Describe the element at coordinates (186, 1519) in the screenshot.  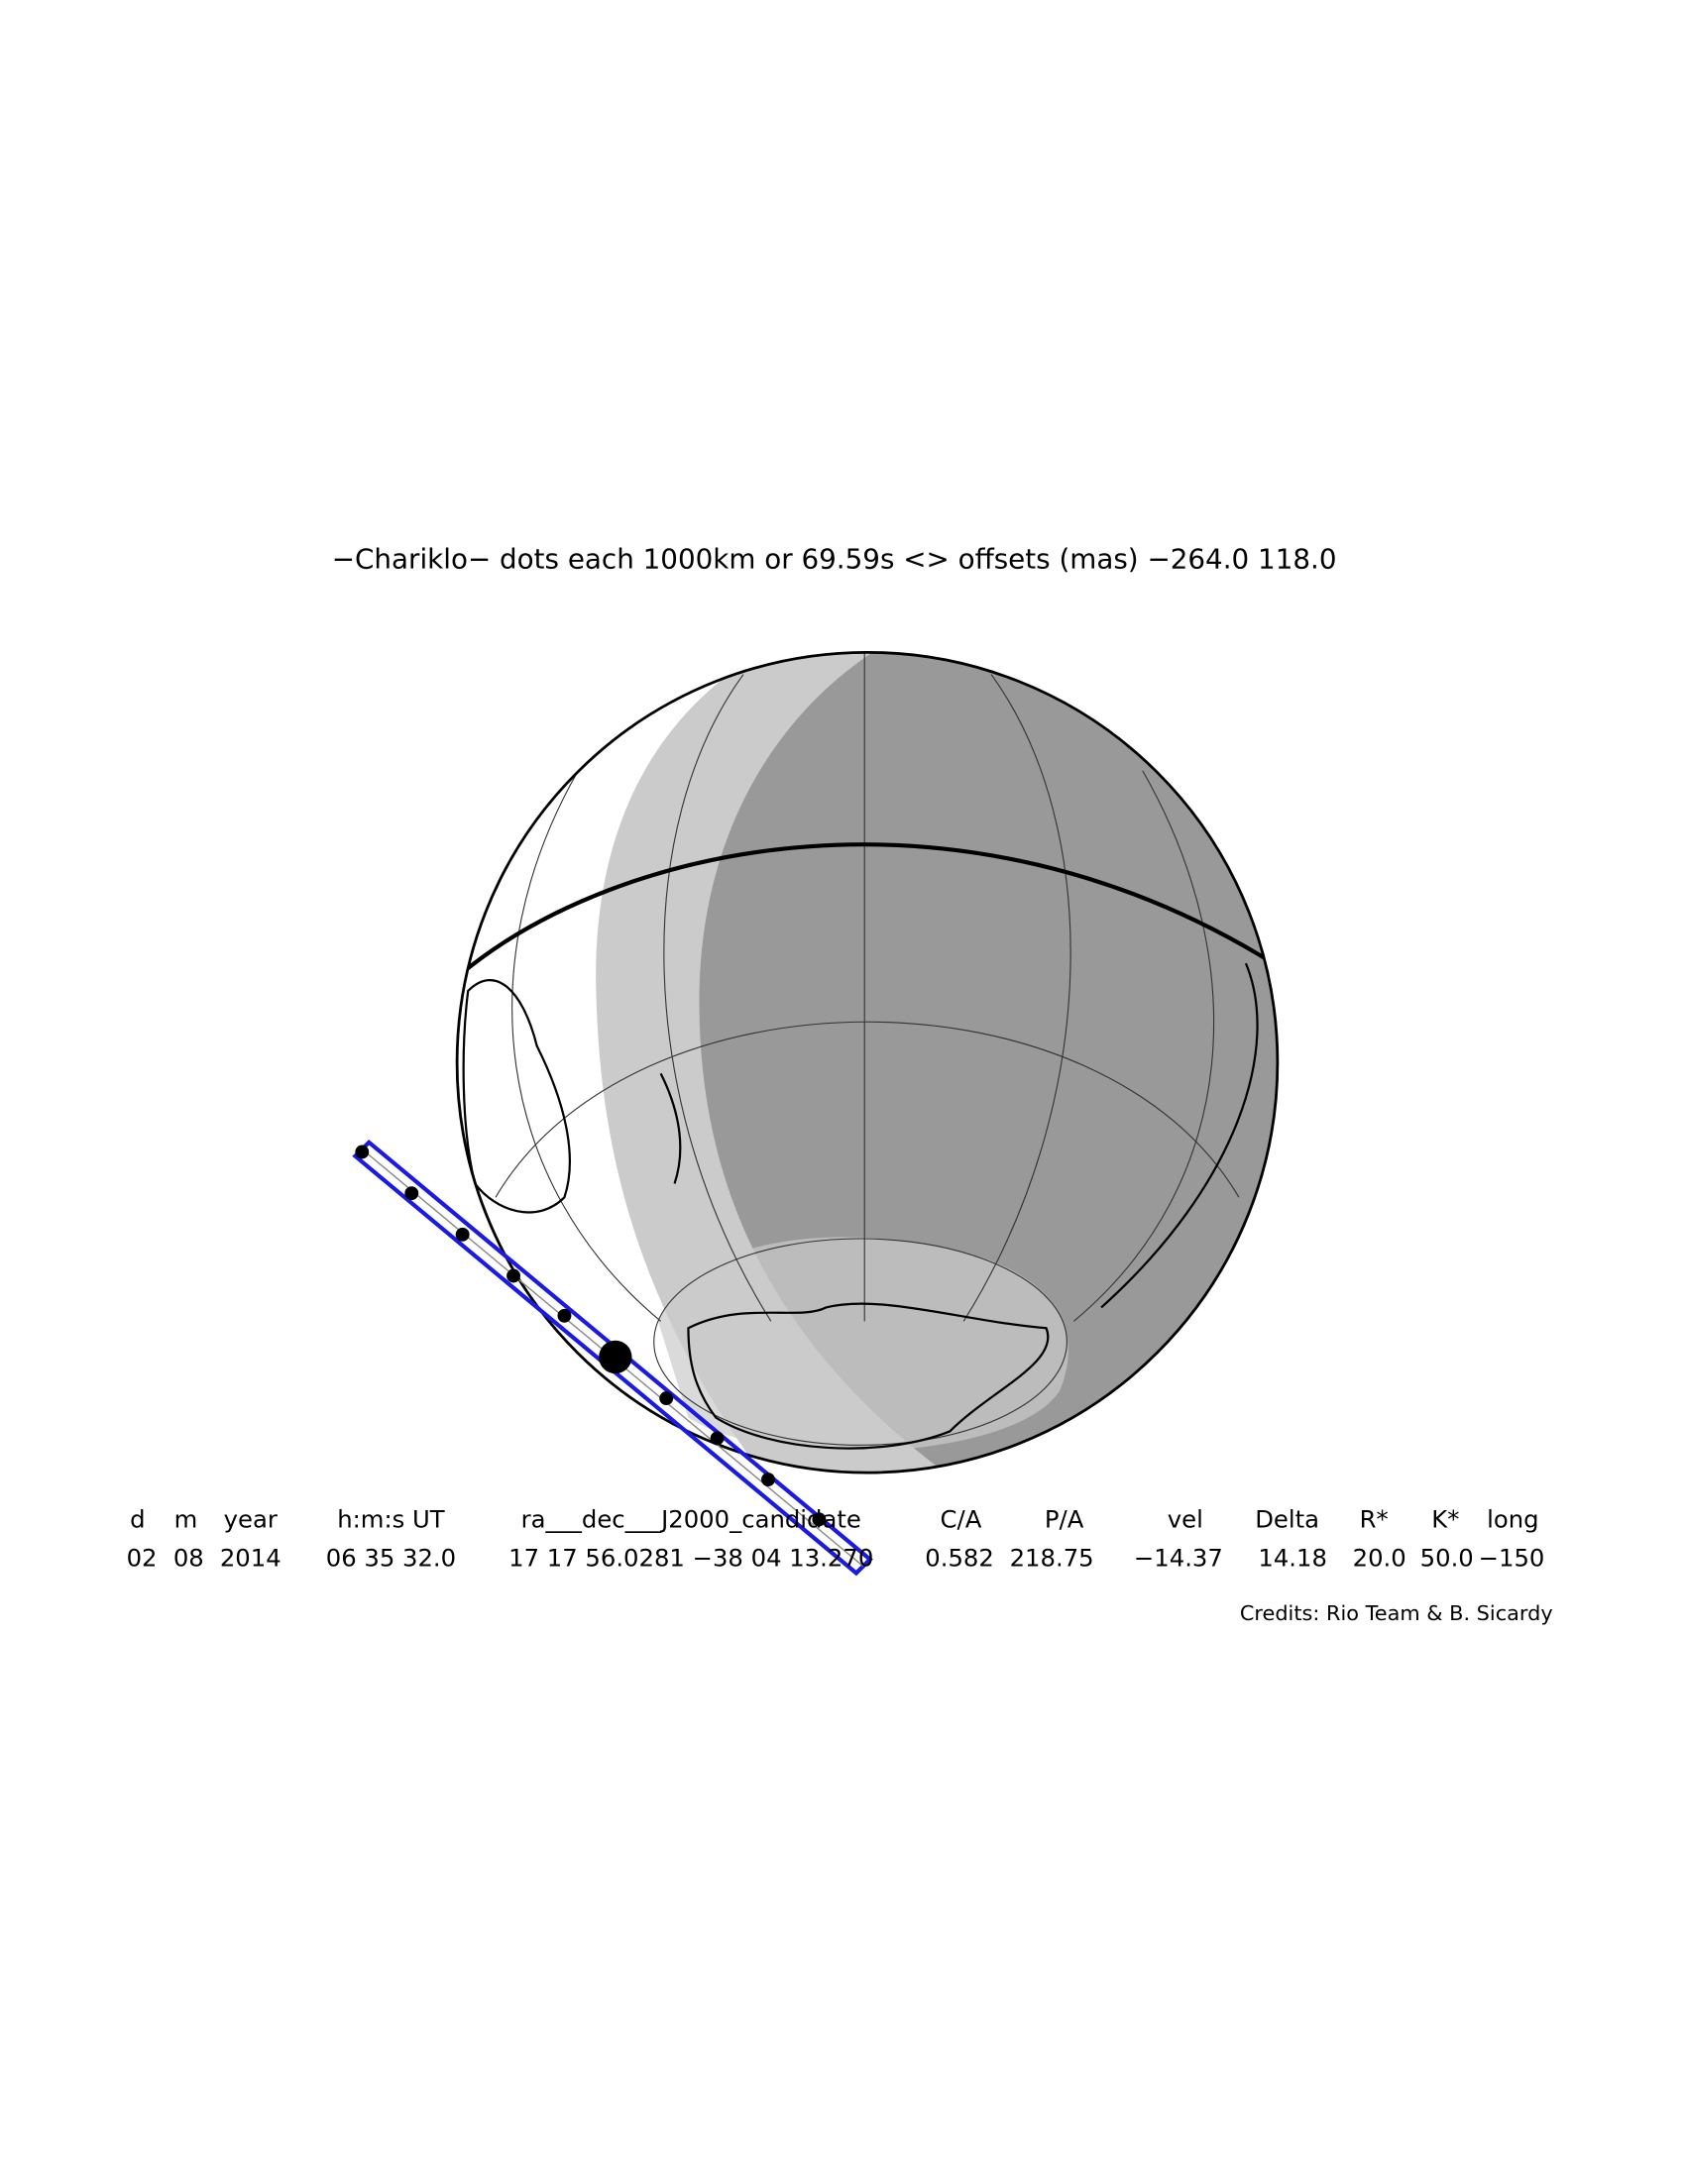
I see `column-header: m` at that location.